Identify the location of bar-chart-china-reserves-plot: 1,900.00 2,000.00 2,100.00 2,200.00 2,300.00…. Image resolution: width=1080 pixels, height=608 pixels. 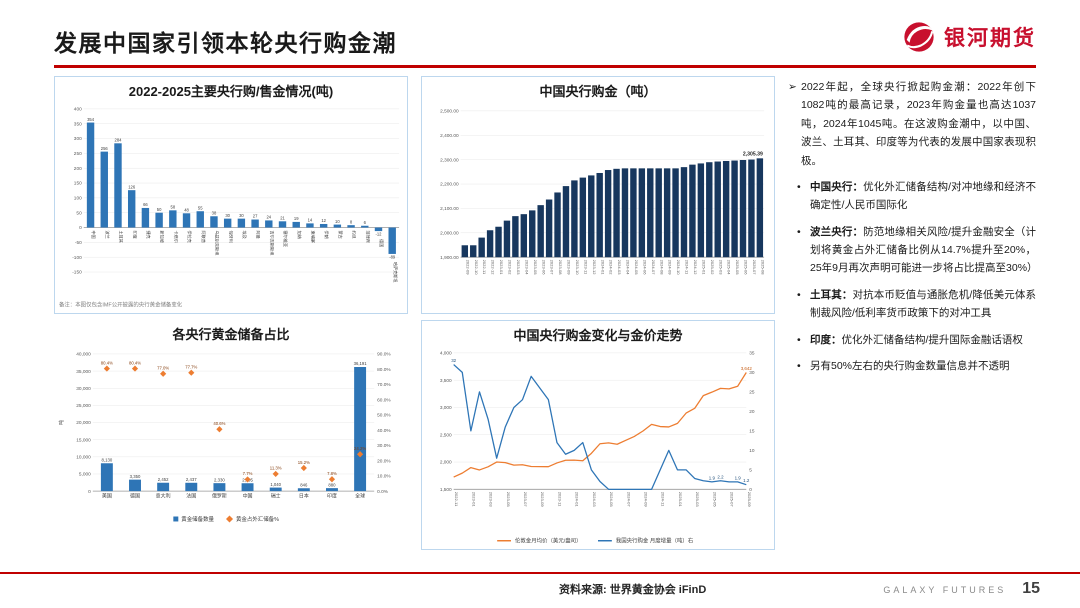
(602, 192).